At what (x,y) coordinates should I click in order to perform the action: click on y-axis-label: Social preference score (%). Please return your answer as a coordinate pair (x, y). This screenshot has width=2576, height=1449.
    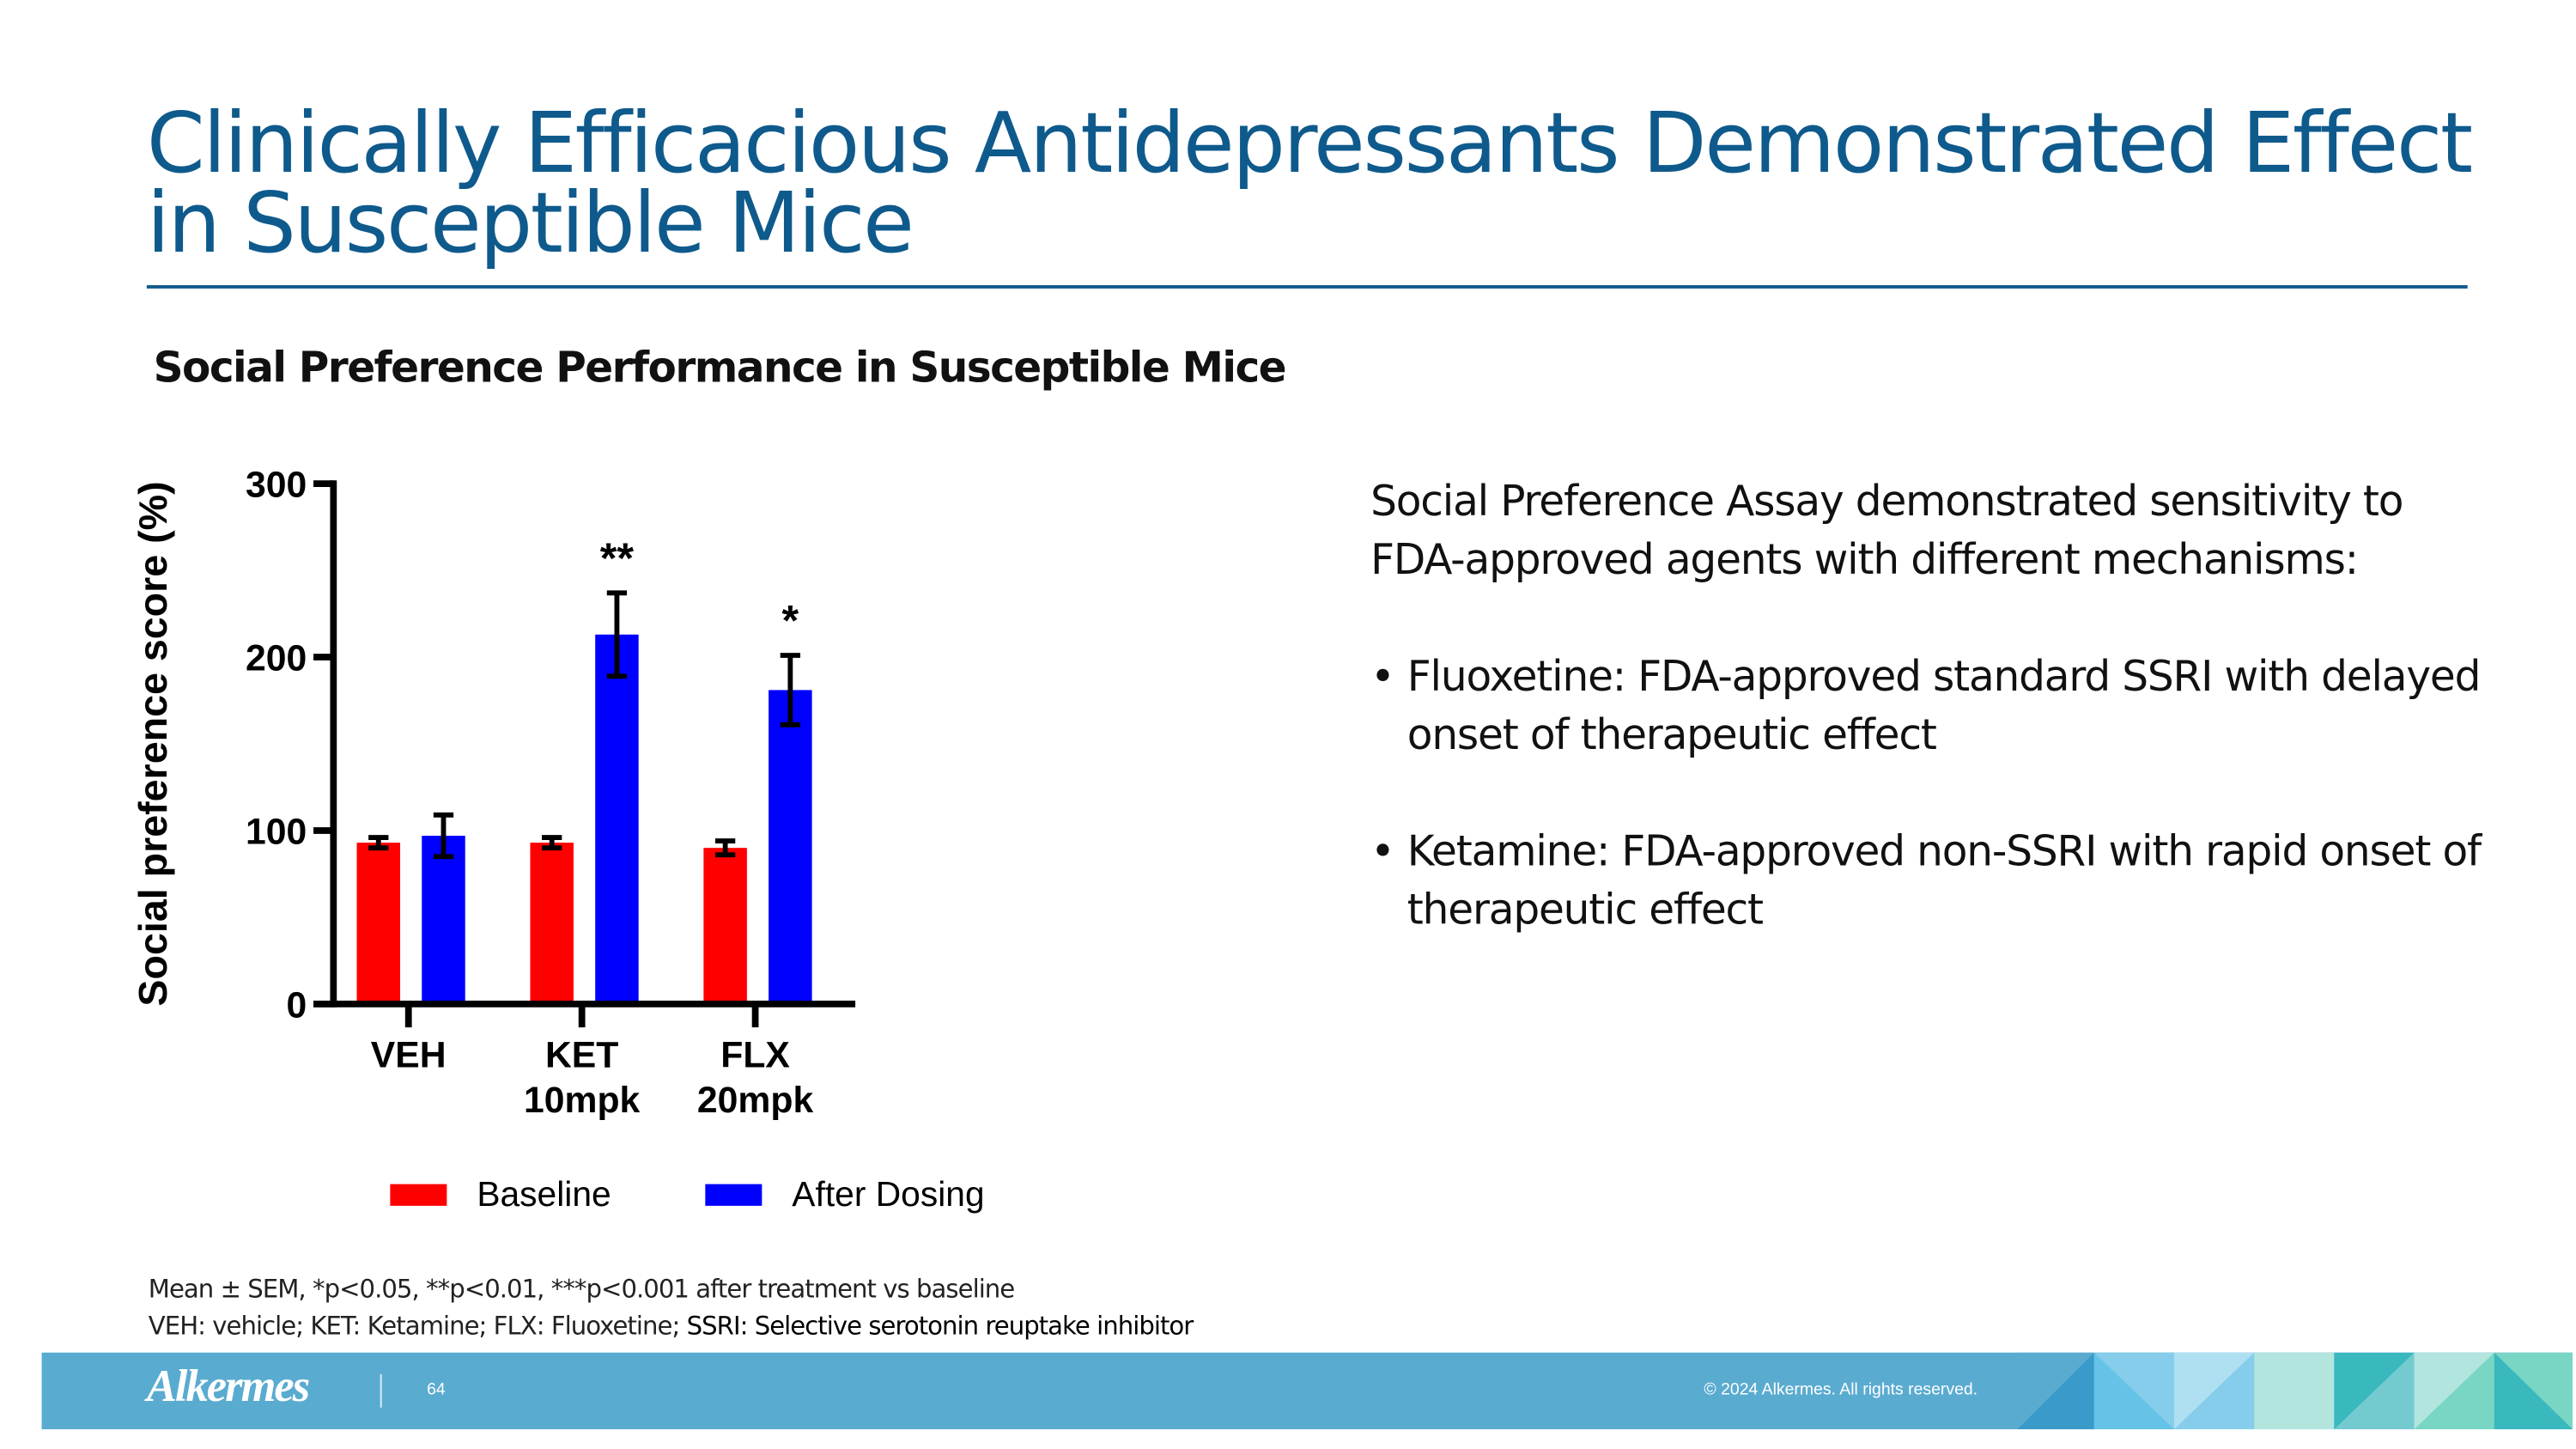
    Looking at the image, I should click on (153, 743).